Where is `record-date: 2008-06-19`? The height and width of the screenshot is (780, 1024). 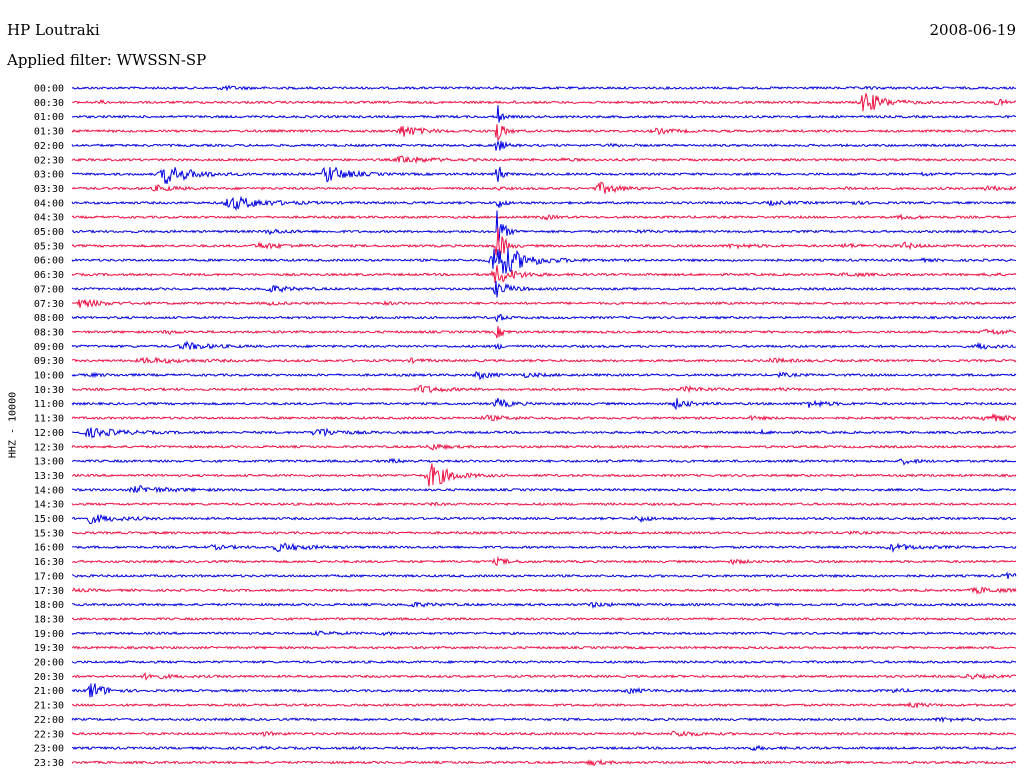
record-date: 2008-06-19 is located at coordinates (972, 30).